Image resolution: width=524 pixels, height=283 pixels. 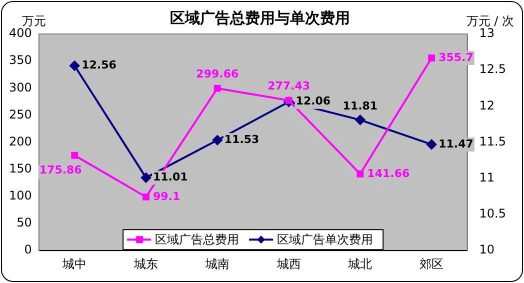 What do you see at coordinates (487, 33) in the screenshot?
I see `y2-tick-label: 13` at bounding box center [487, 33].